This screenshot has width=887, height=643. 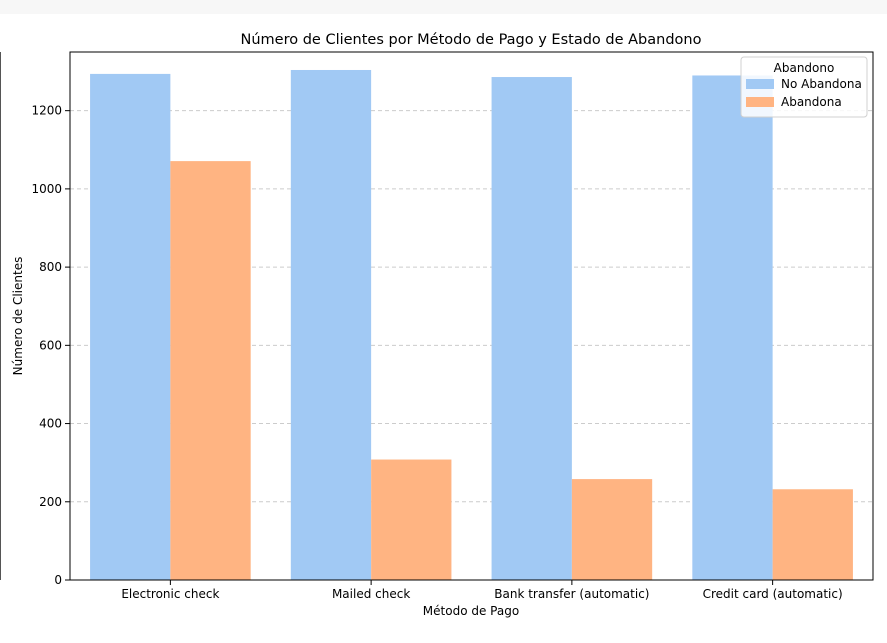 What do you see at coordinates (50, 424) in the screenshot?
I see `y-tick-label: 400` at bounding box center [50, 424].